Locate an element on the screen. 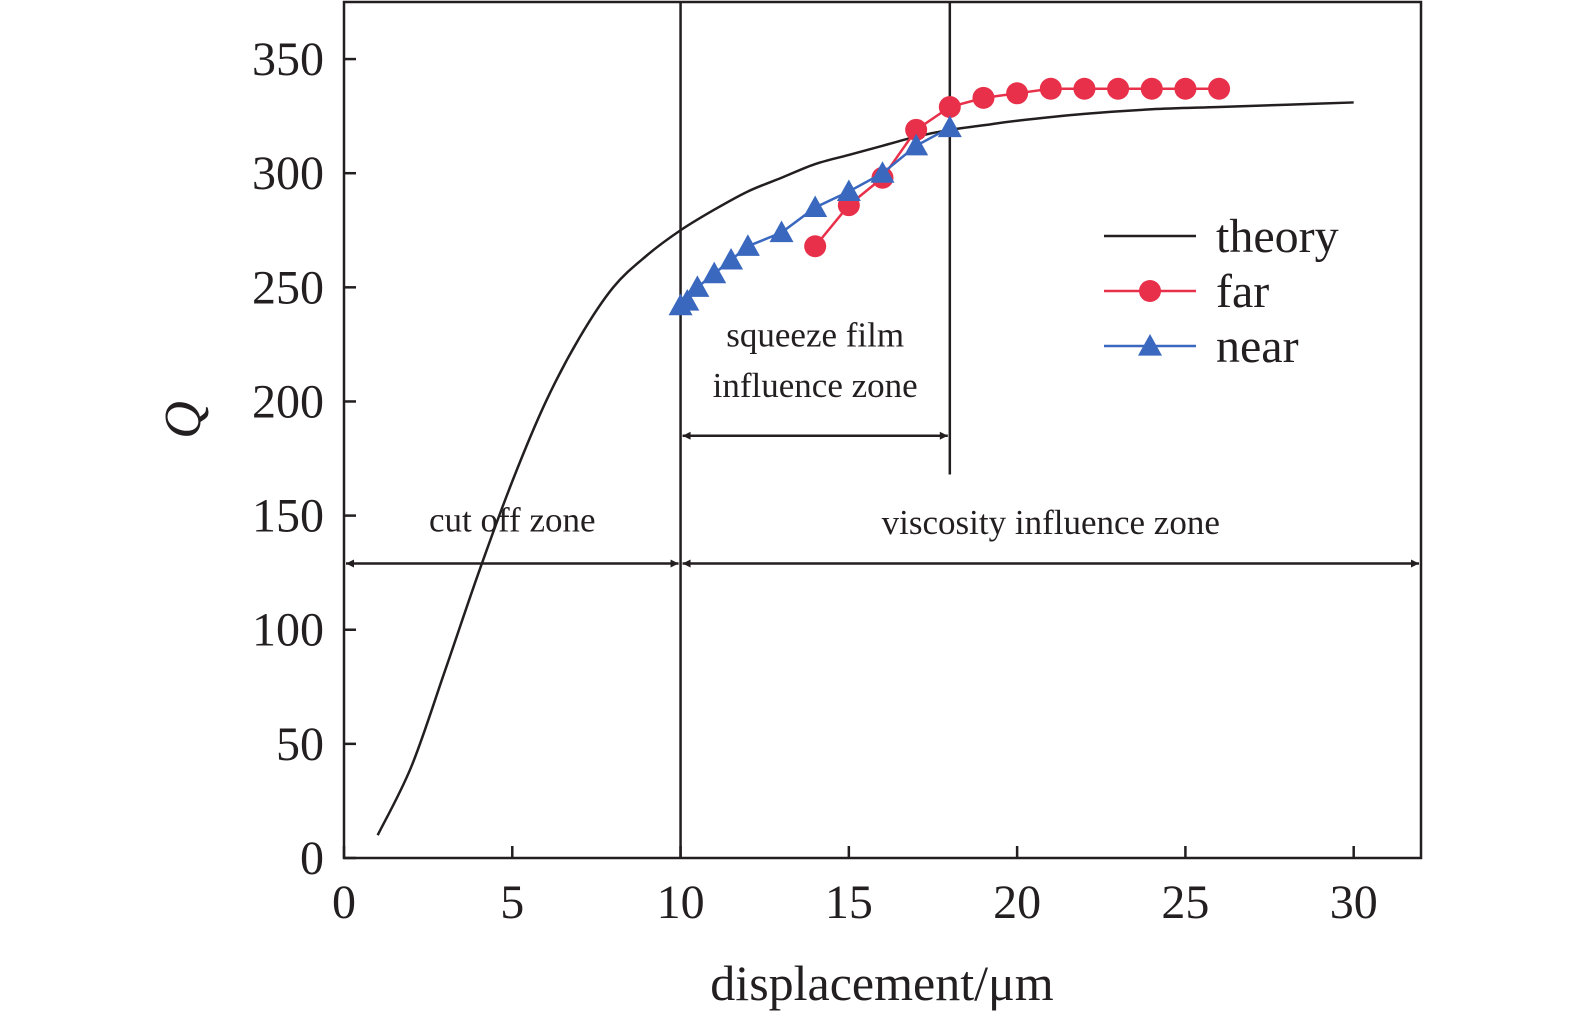 This screenshot has height=1022, width=1575. y-tick-label: 100 is located at coordinates (288, 630).